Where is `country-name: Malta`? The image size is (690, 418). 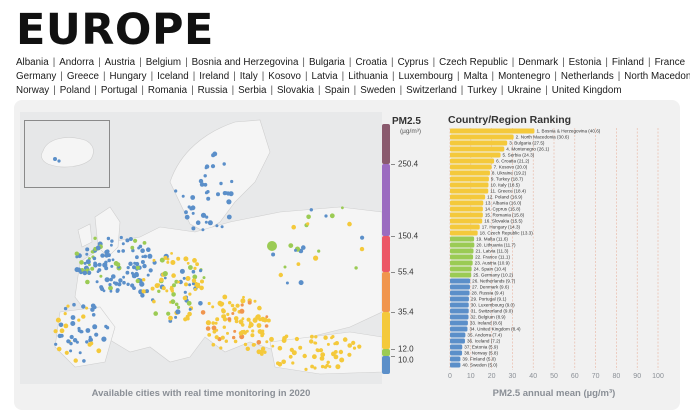
country-name: Malta is located at coordinates (475, 76).